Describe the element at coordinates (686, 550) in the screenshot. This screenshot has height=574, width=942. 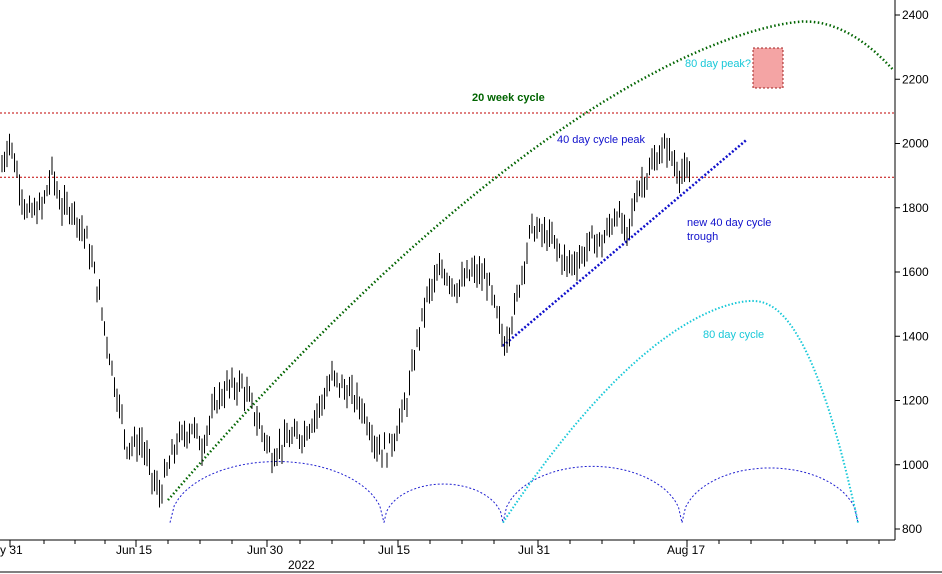
I see `x-tick-label: Aug 17` at that location.